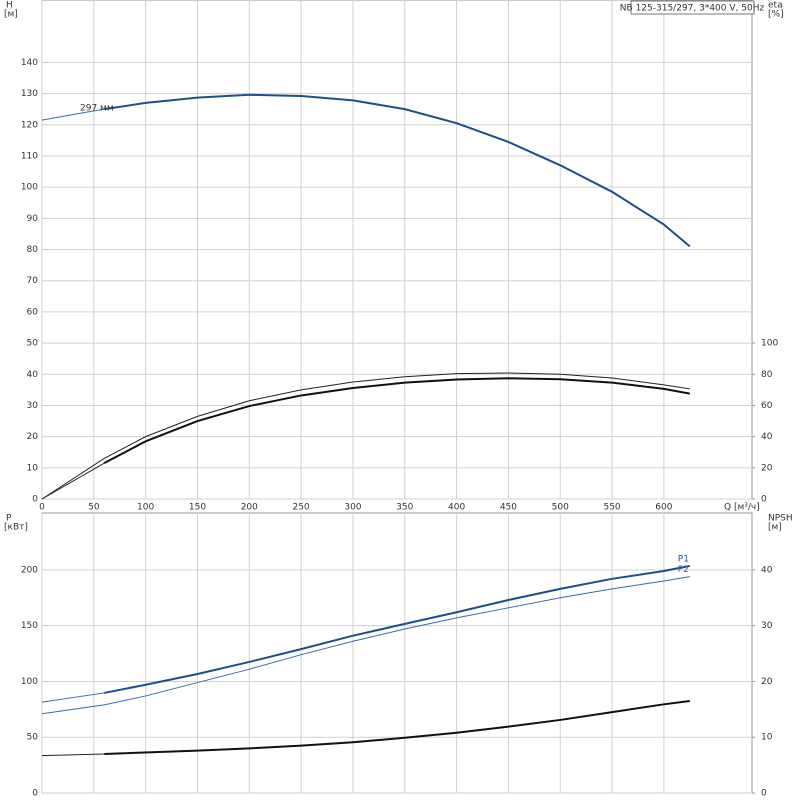  What do you see at coordinates (33, 375) in the screenshot?
I see `y-tick-label: 40` at bounding box center [33, 375].